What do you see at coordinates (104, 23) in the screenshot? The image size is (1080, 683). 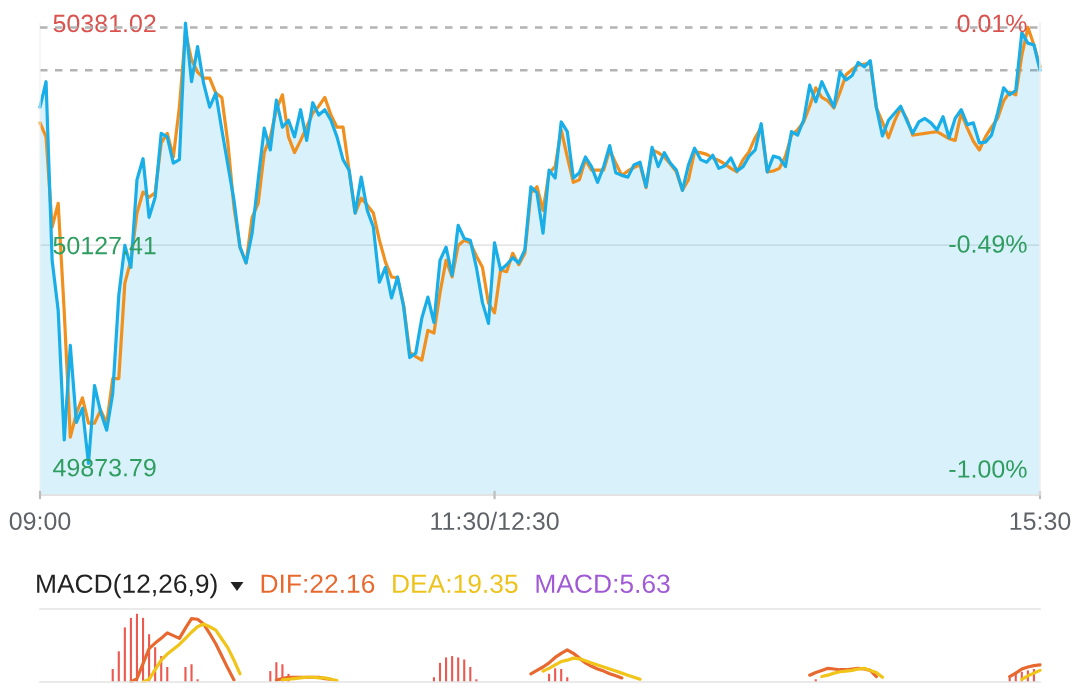 I see `y-tick-label: 50381.02` at bounding box center [104, 23].